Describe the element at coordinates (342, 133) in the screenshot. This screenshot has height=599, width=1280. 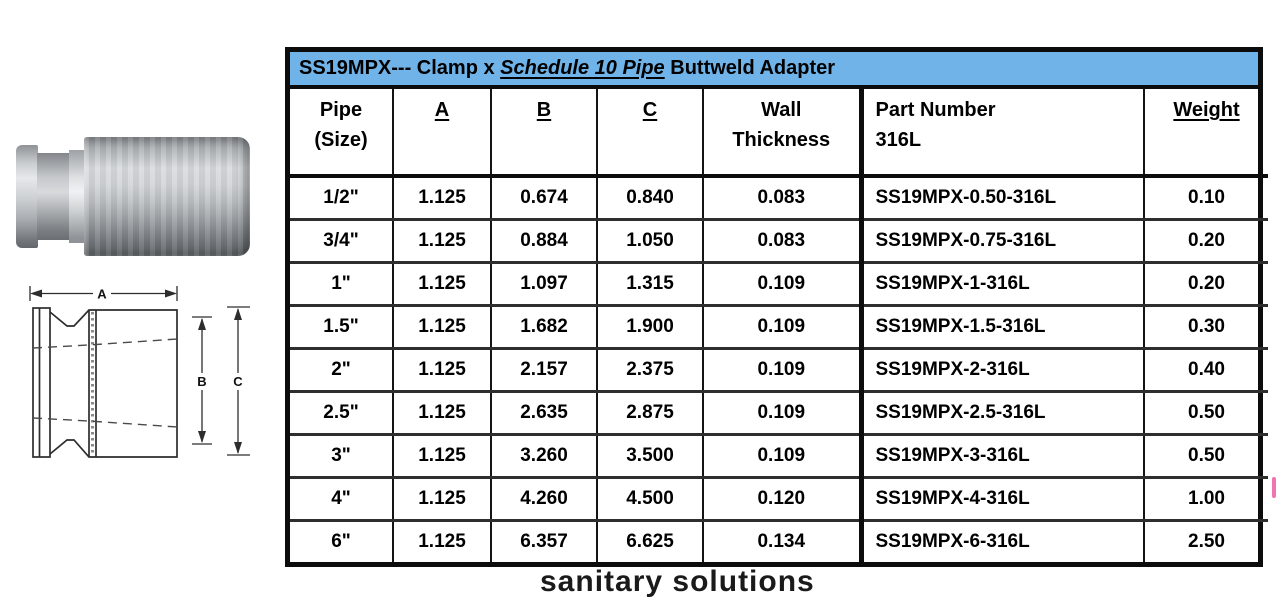
I see `header-pipe-size: Pipe (Size)` at that location.